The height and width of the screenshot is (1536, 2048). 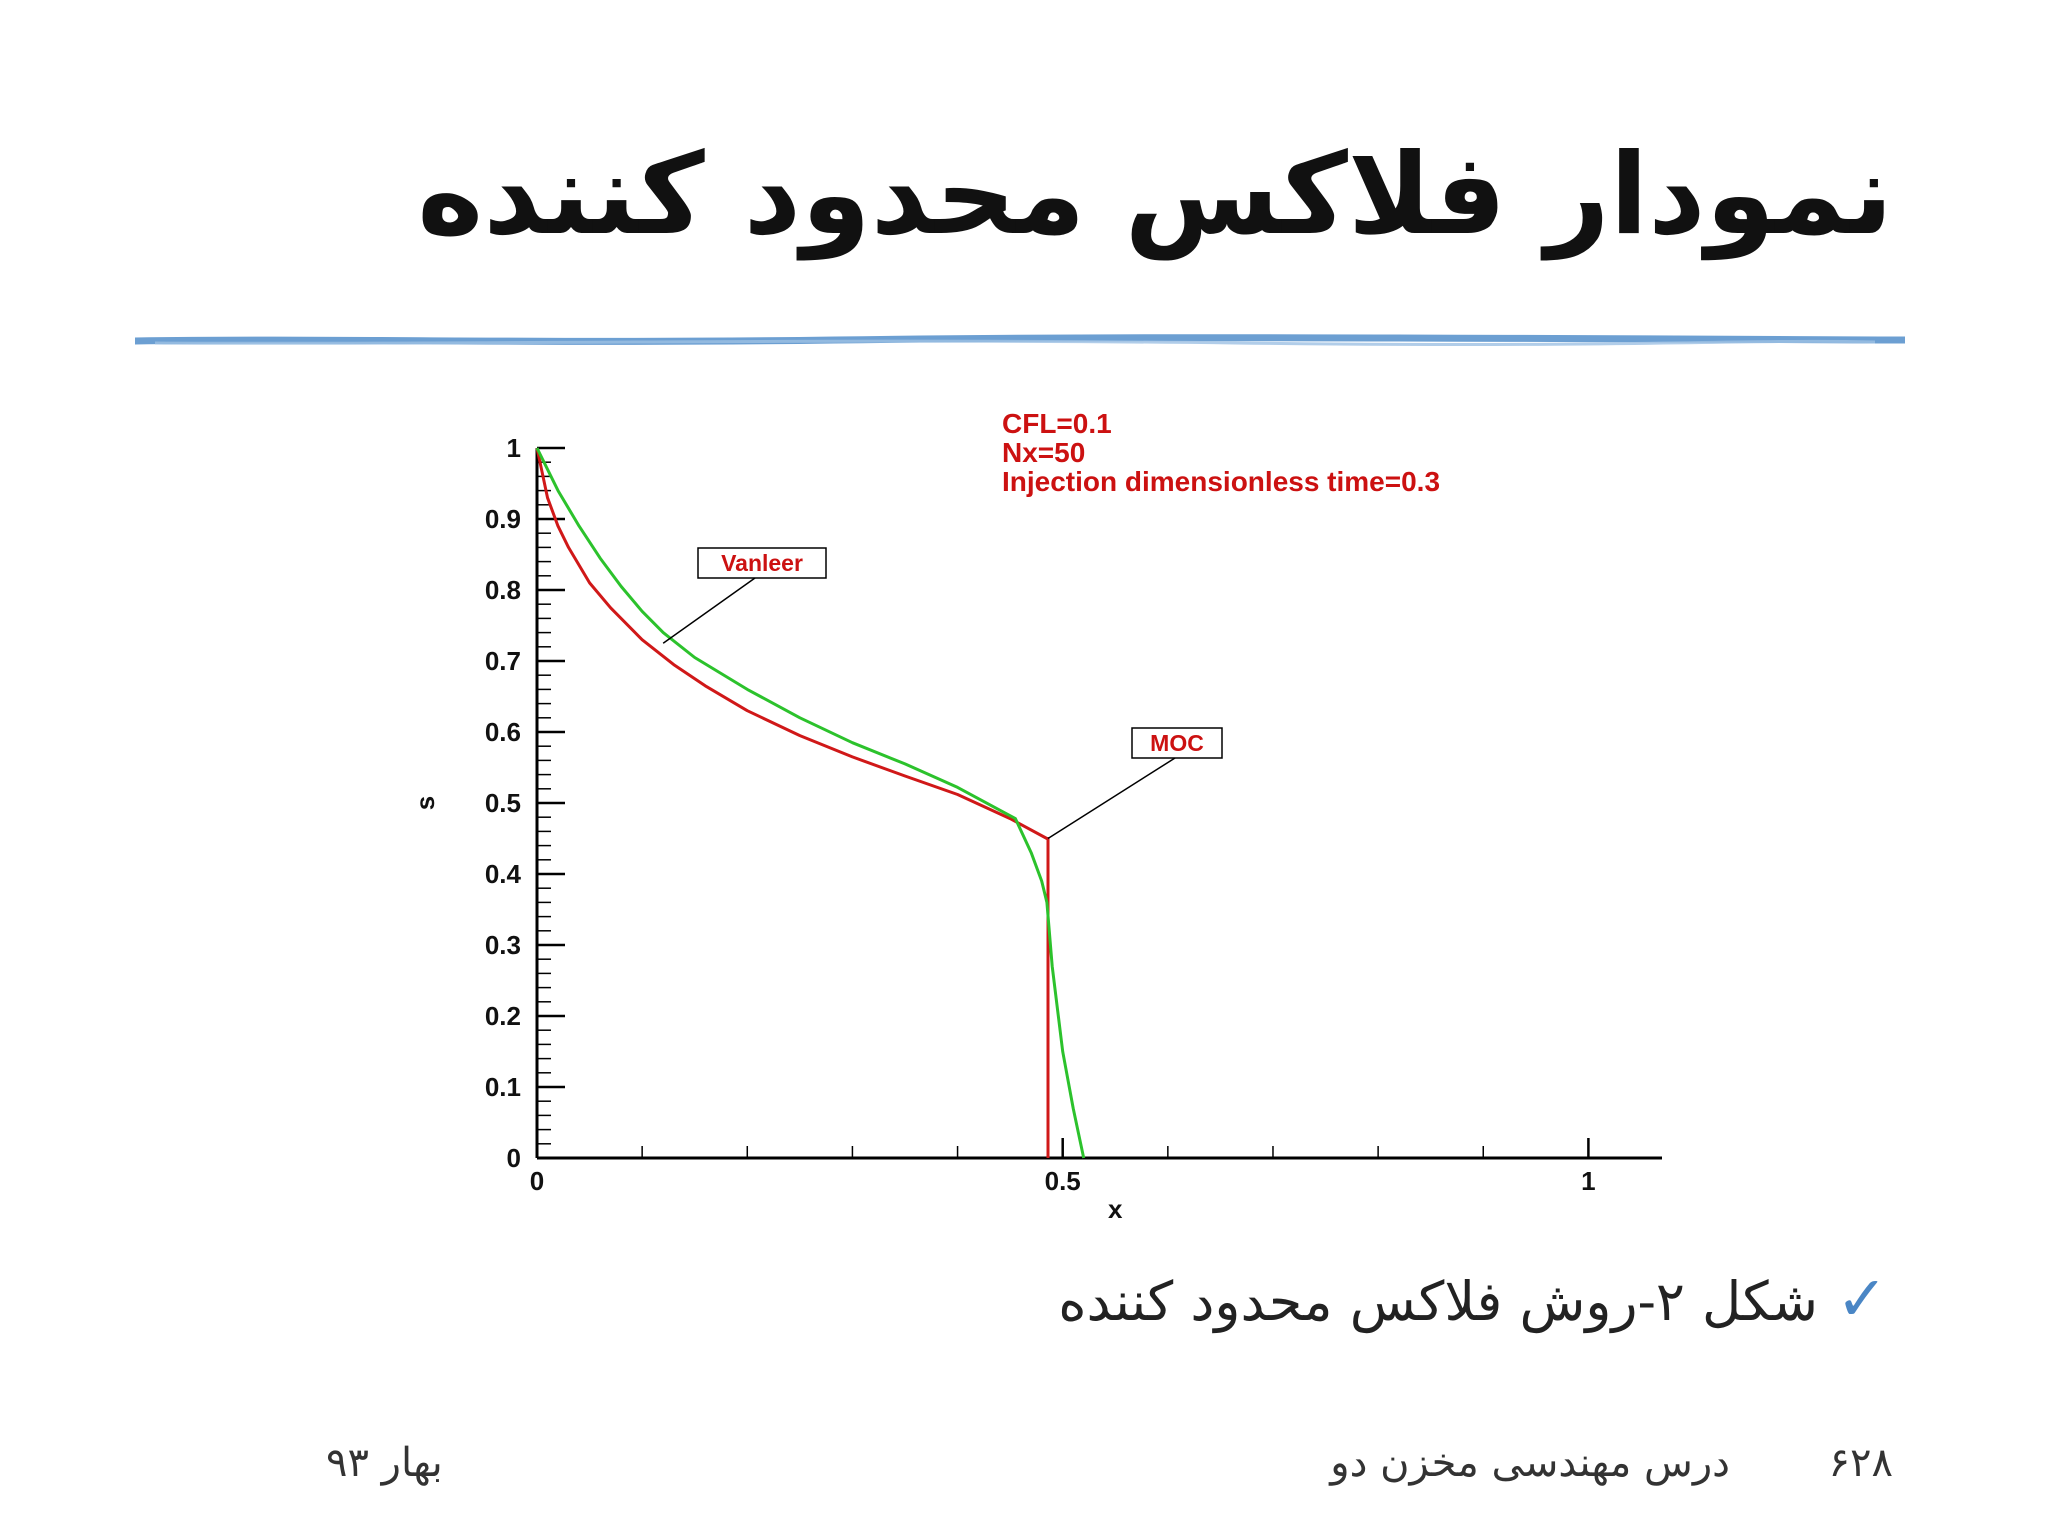 I want to click on figure-caption: شکل ۲-روش فلاکس محدود کننده, so click(x=1438, y=1301).